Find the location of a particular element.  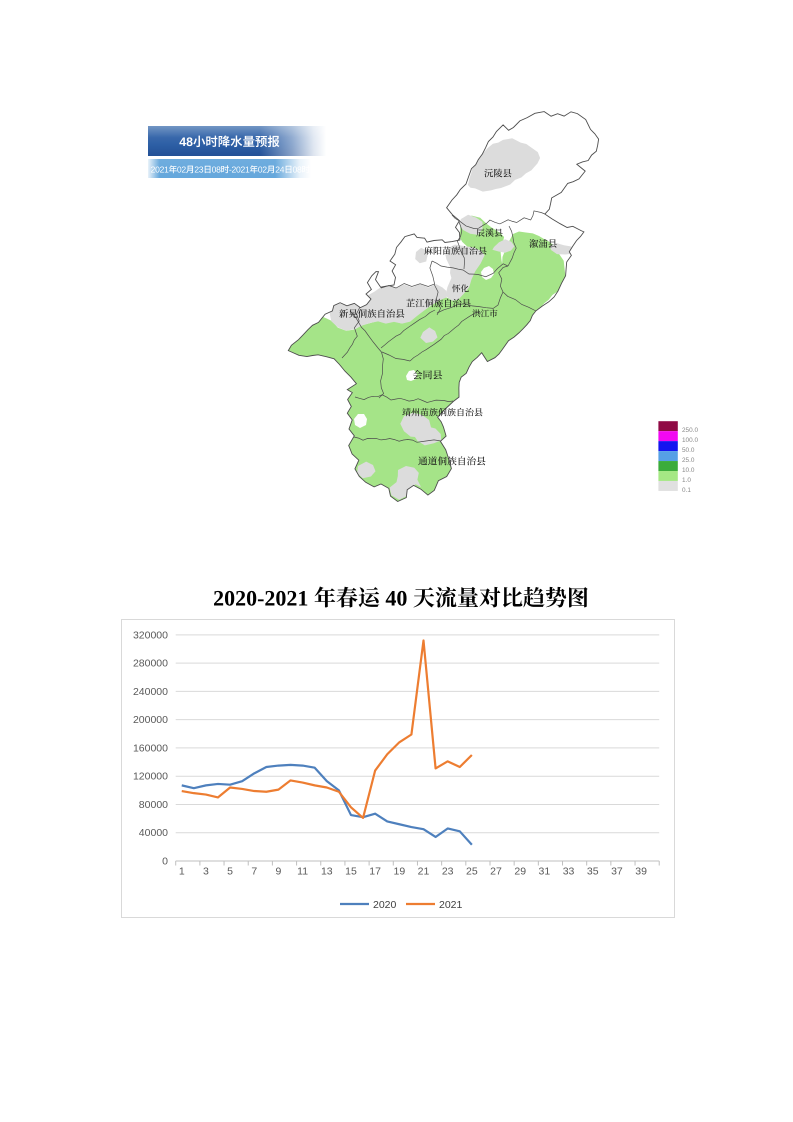

svg-text: 9 is located at coordinates (279, 872).